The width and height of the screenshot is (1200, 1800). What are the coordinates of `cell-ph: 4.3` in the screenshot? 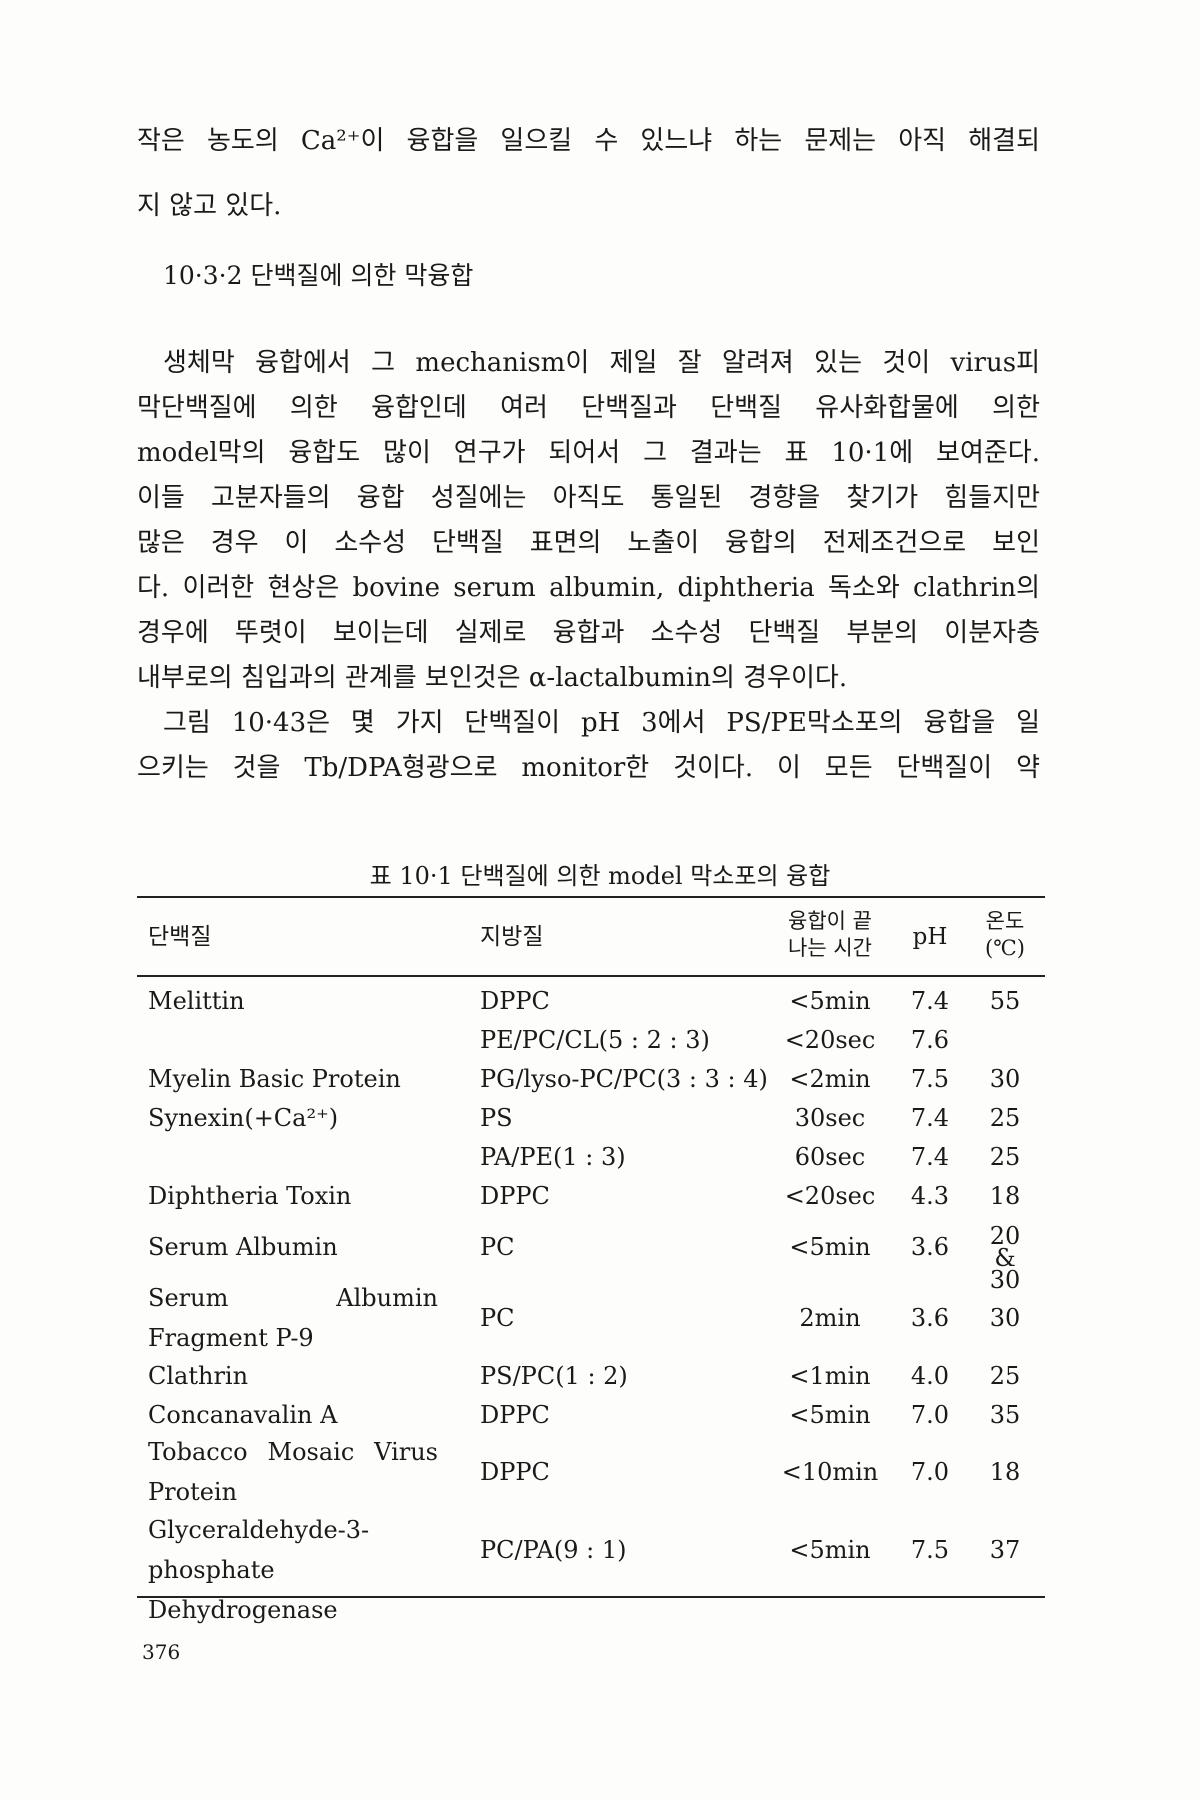 It's located at (930, 1196).